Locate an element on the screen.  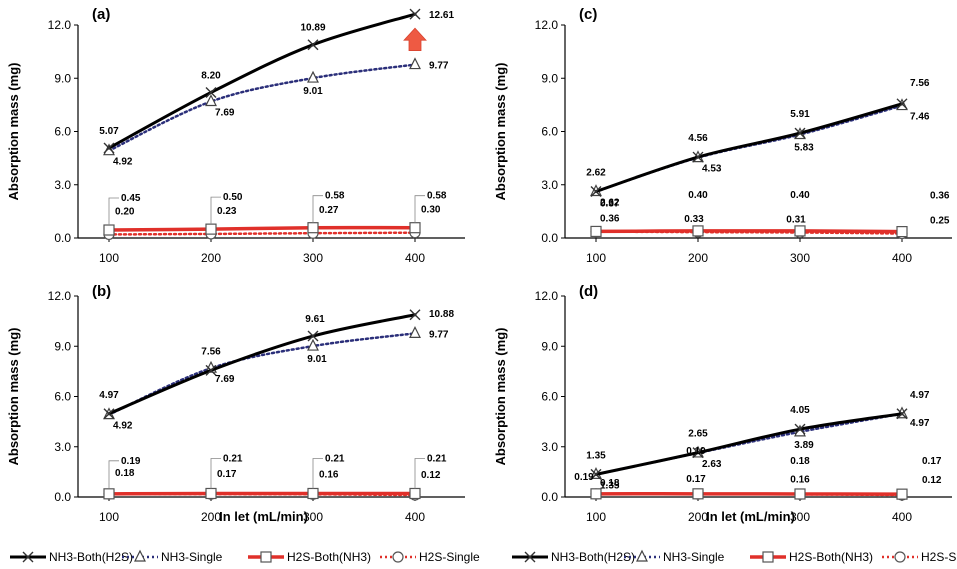
data-label: 4.05 is located at coordinates (800, 410).